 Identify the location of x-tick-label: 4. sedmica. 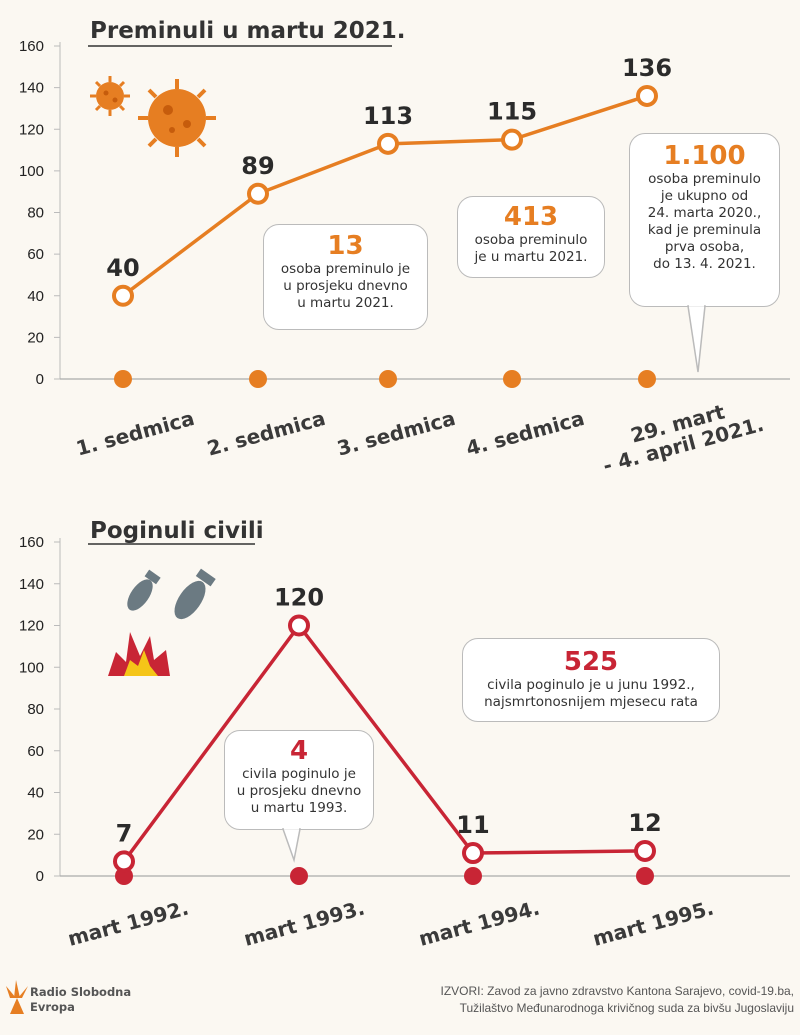
(524, 433).